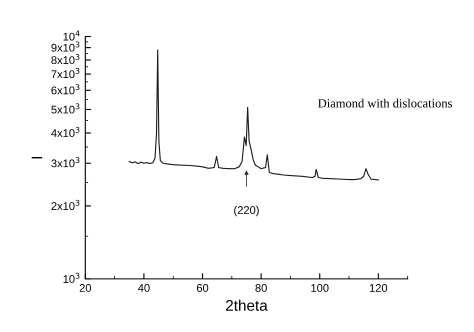  Describe the element at coordinates (86, 288) in the screenshot. I see `x-tick-label: 20` at that location.